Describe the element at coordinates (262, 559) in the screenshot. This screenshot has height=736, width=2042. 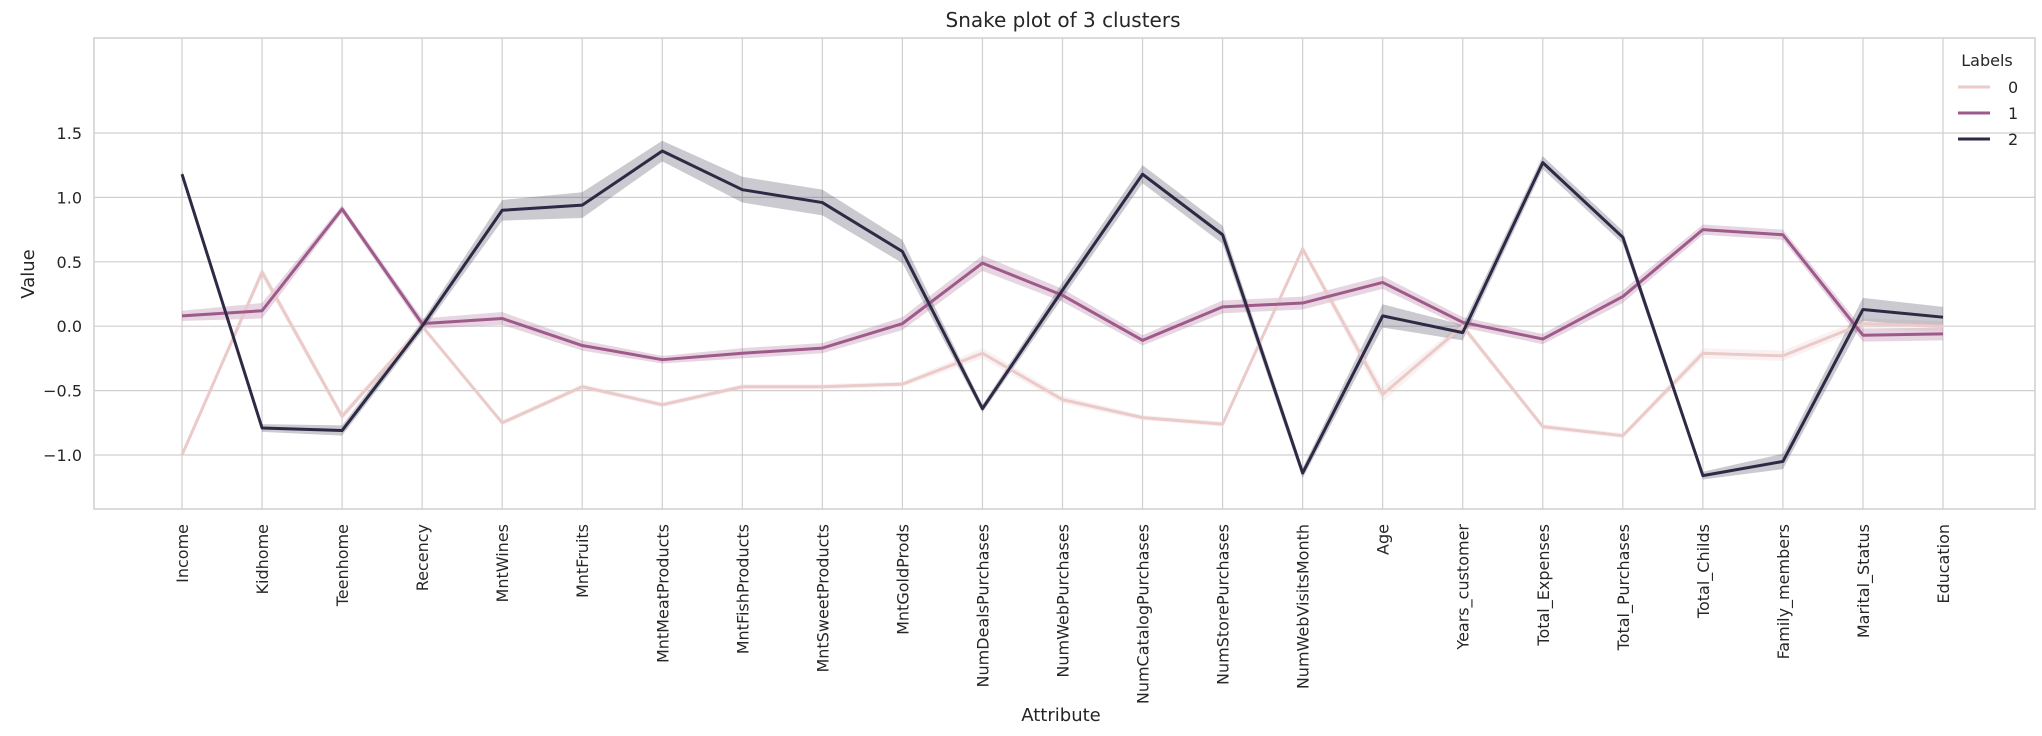
I see `x-tick-label: Kidhome` at that location.